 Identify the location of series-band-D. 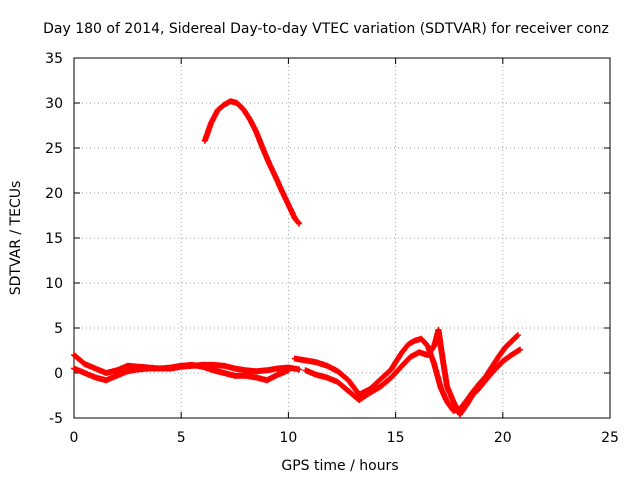
(412, 372).